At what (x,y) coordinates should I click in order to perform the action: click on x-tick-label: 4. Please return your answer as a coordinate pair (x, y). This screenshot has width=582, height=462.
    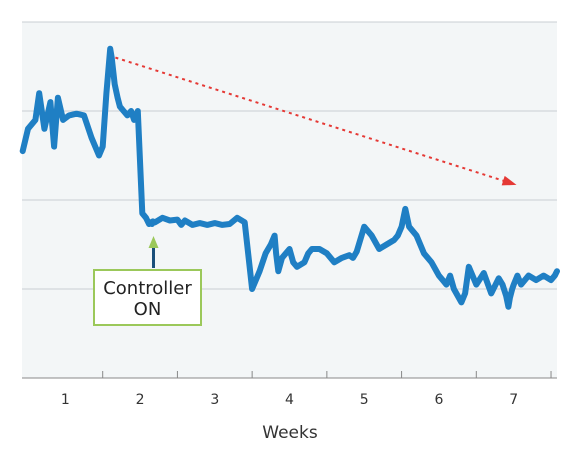
    Looking at the image, I should click on (289, 400).